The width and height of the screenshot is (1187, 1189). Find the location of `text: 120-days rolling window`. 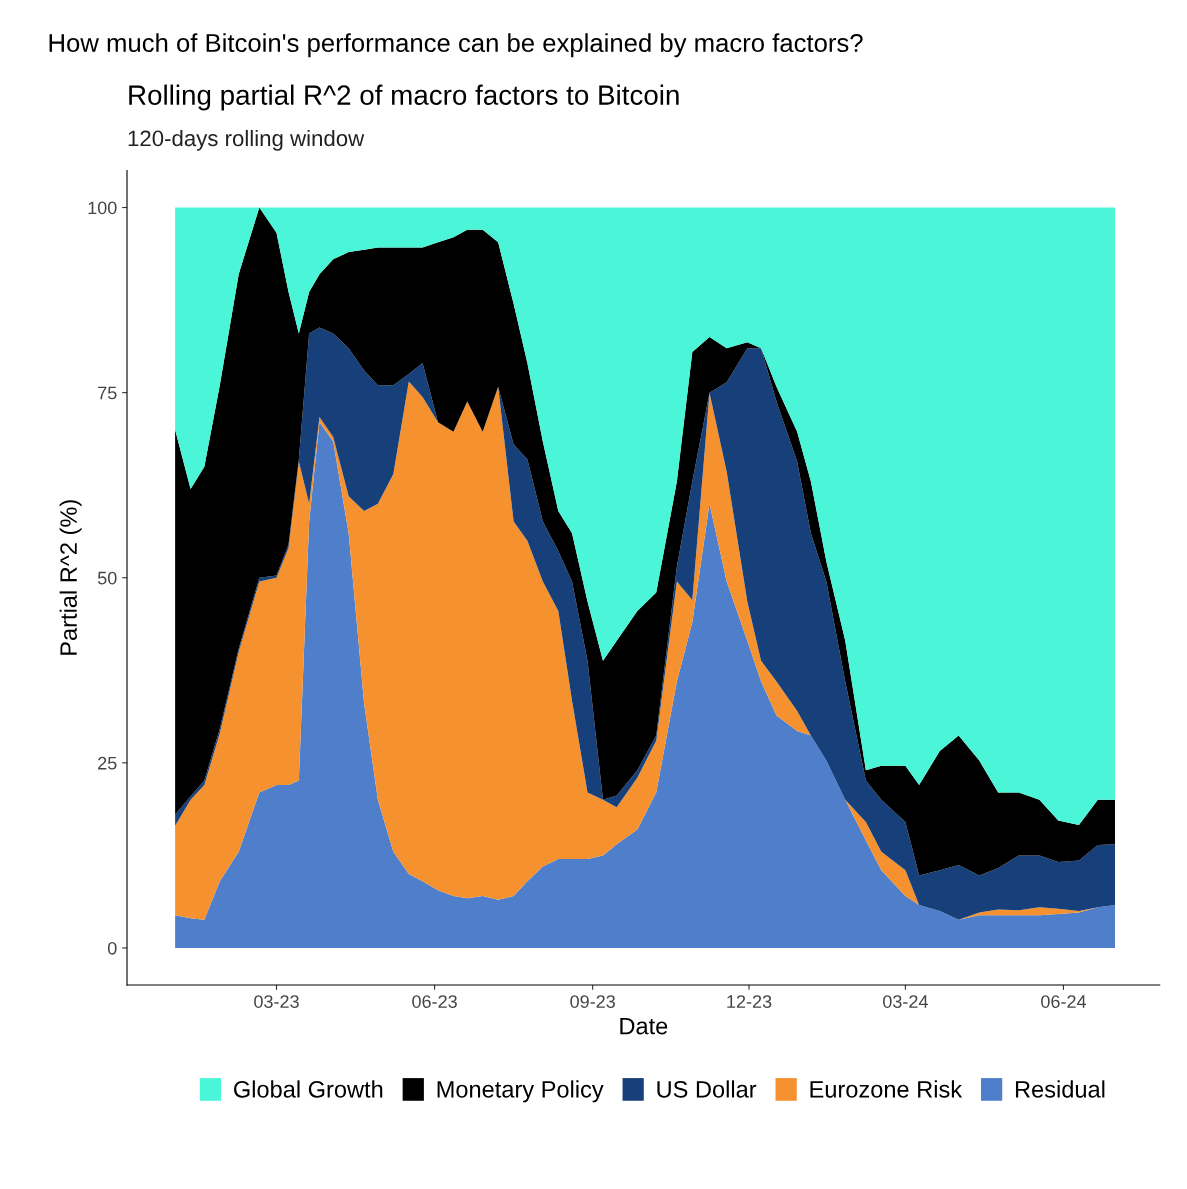

text: 120-days rolling window is located at coordinates (246, 140).